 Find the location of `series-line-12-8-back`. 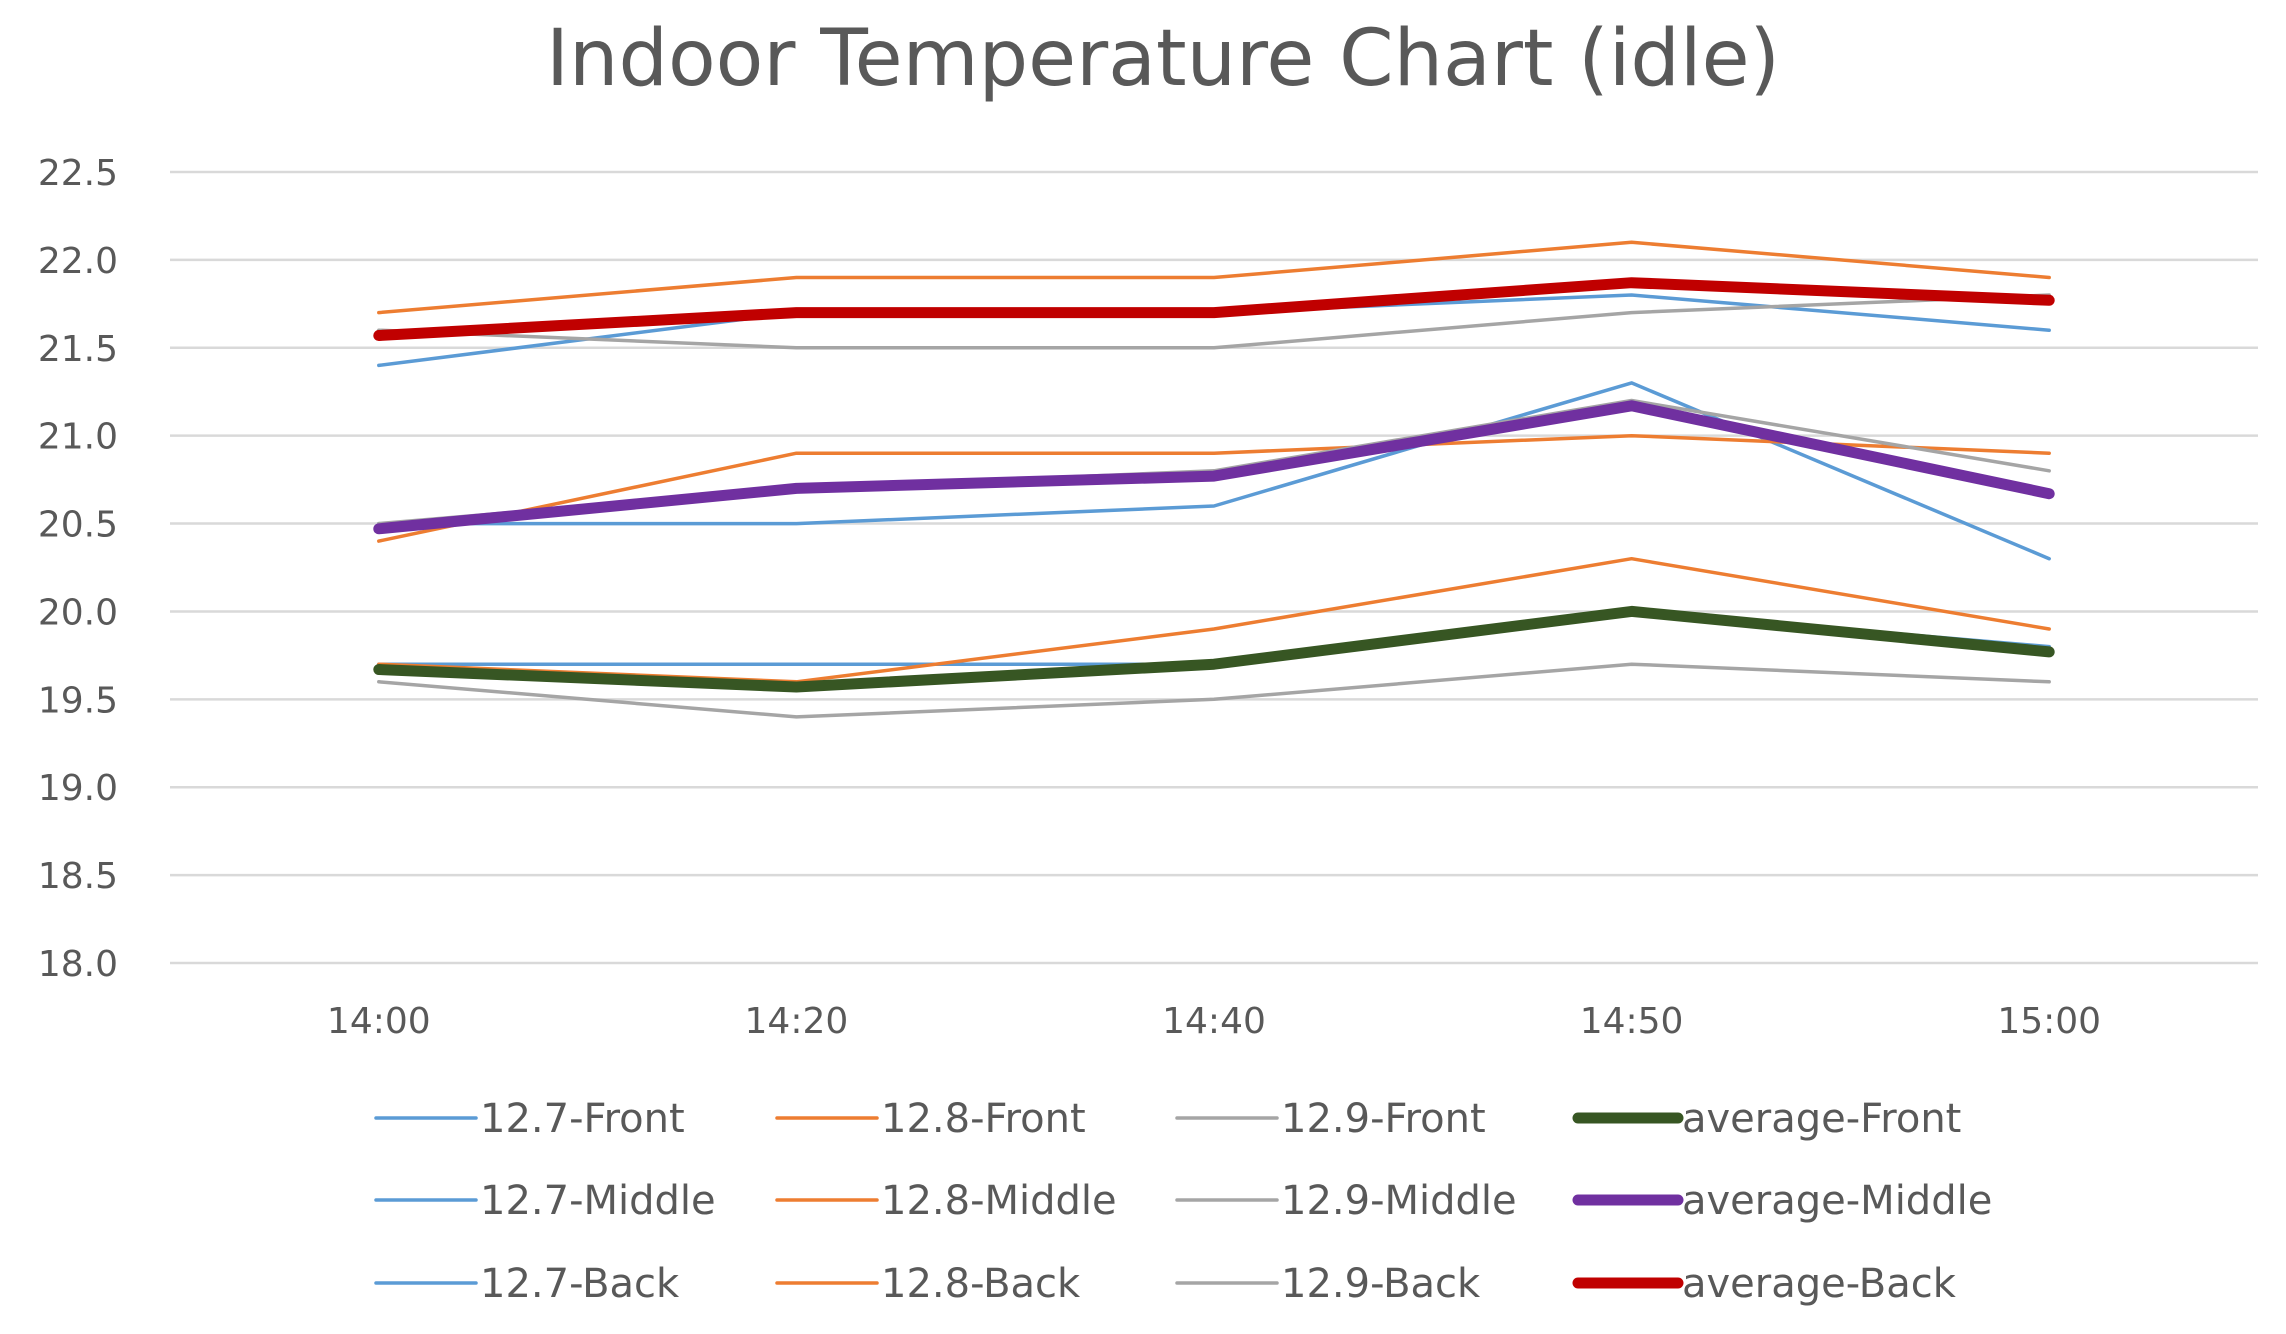

series-line-12-8-back is located at coordinates (1214, 277).